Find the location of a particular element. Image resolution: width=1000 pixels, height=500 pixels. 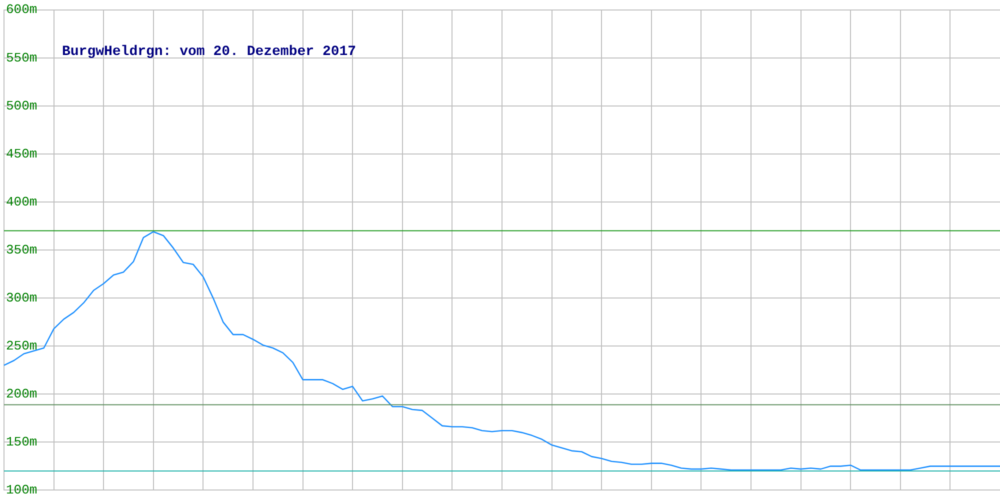

y-tick-label: 600m is located at coordinates (22, 10).